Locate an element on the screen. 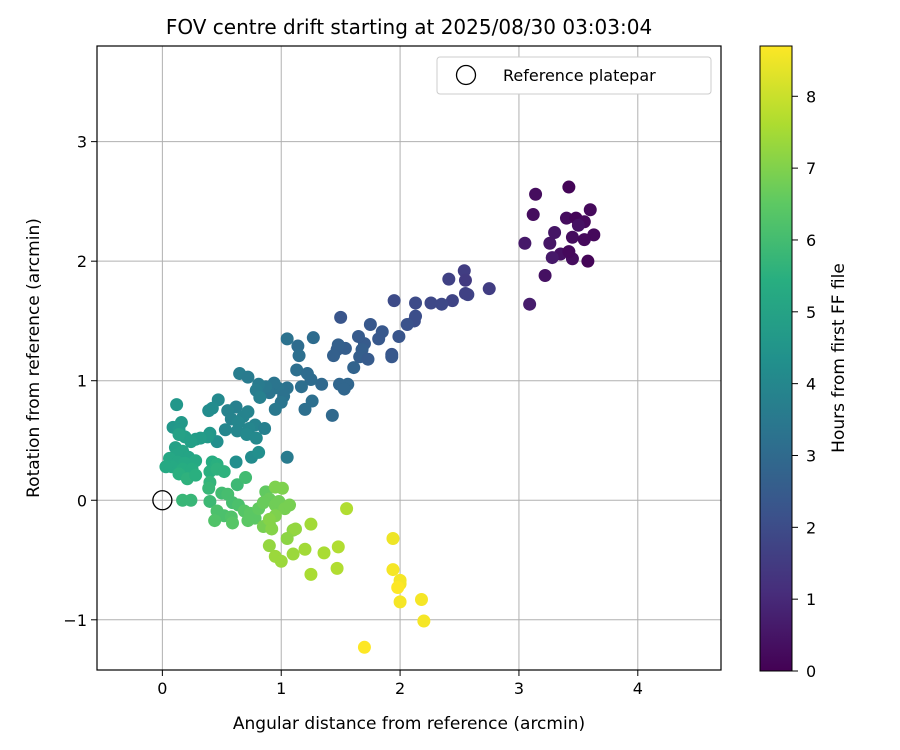 The image size is (900, 750). reference-marker is located at coordinates (162, 500).